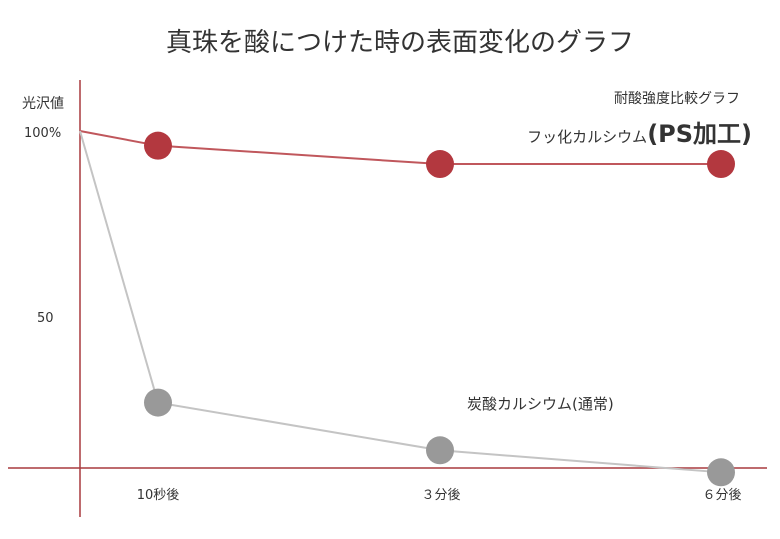 This screenshot has height=539, width=780. What do you see at coordinates (42, 133) in the screenshot?
I see `y-tick-label: 100%` at bounding box center [42, 133].